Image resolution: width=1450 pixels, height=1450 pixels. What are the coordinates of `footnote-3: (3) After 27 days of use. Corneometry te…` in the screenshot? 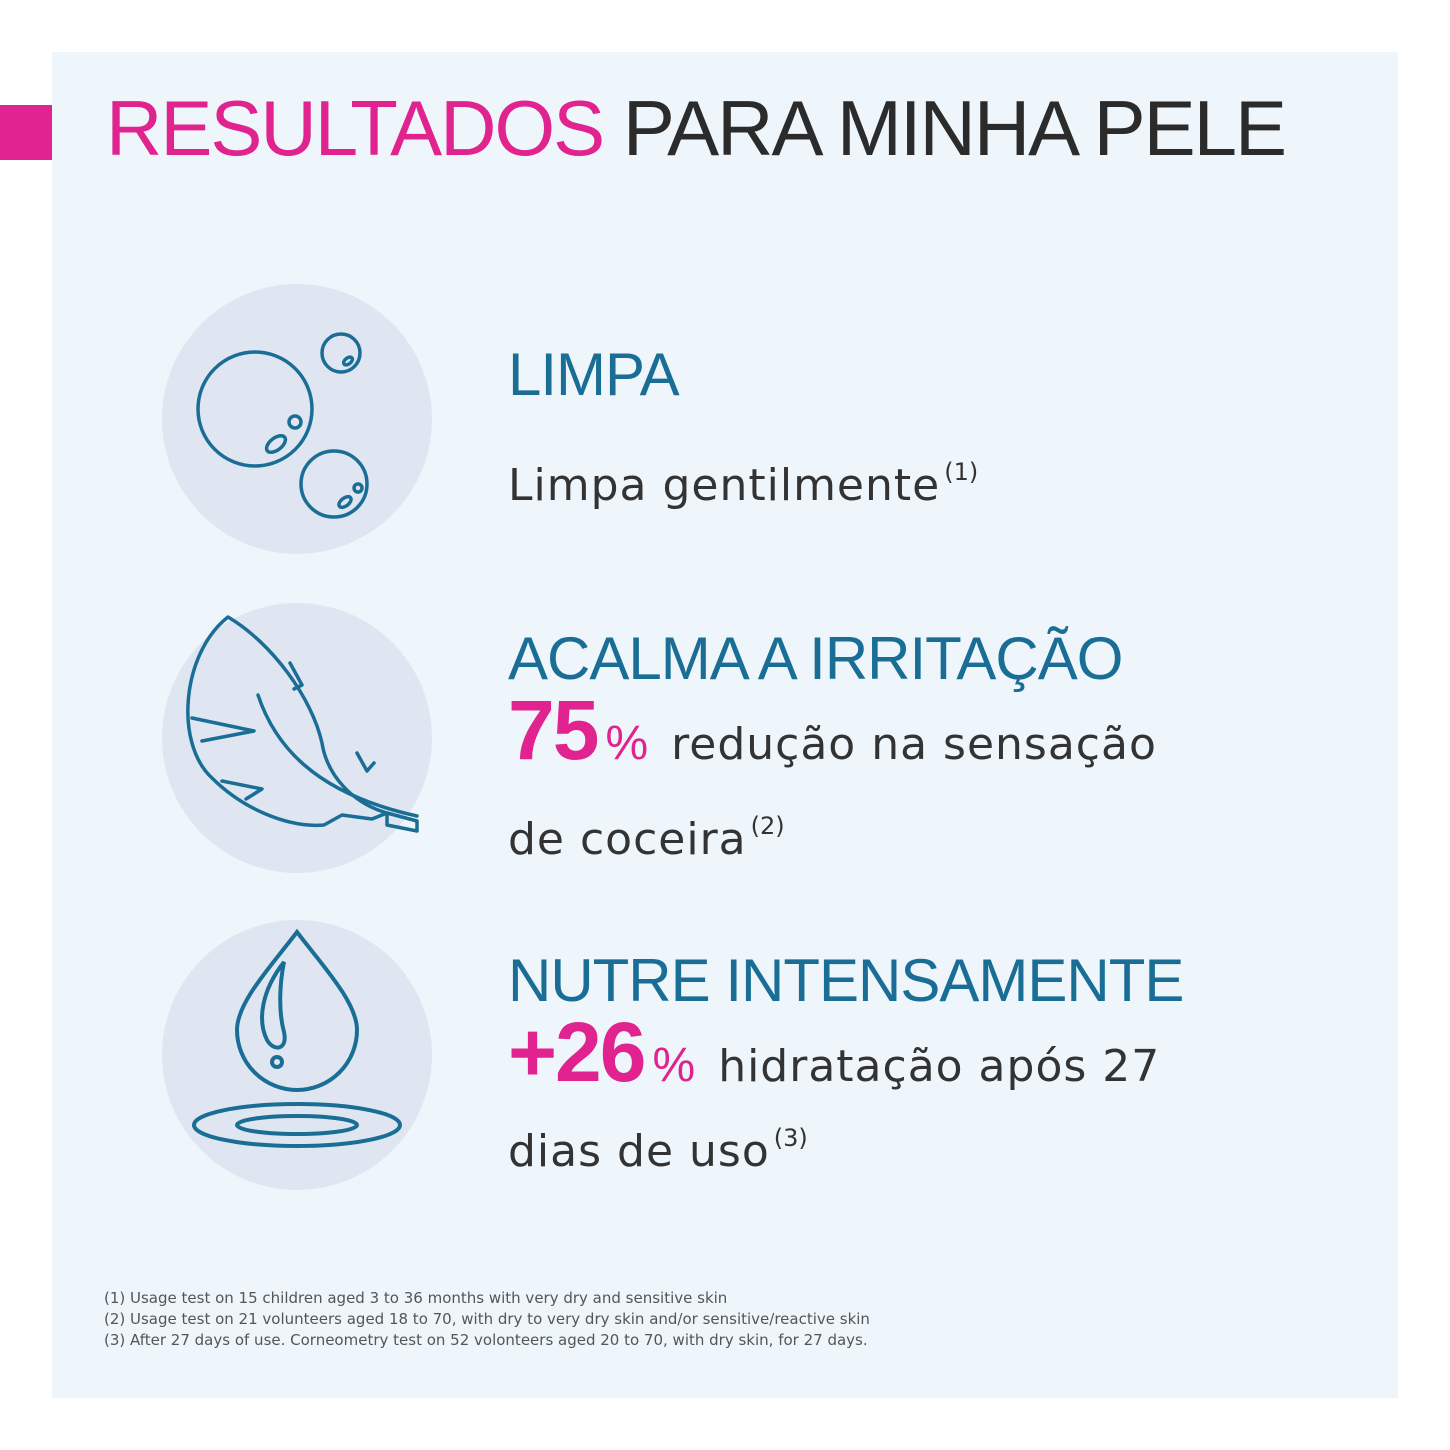 It's located at (486, 1340).